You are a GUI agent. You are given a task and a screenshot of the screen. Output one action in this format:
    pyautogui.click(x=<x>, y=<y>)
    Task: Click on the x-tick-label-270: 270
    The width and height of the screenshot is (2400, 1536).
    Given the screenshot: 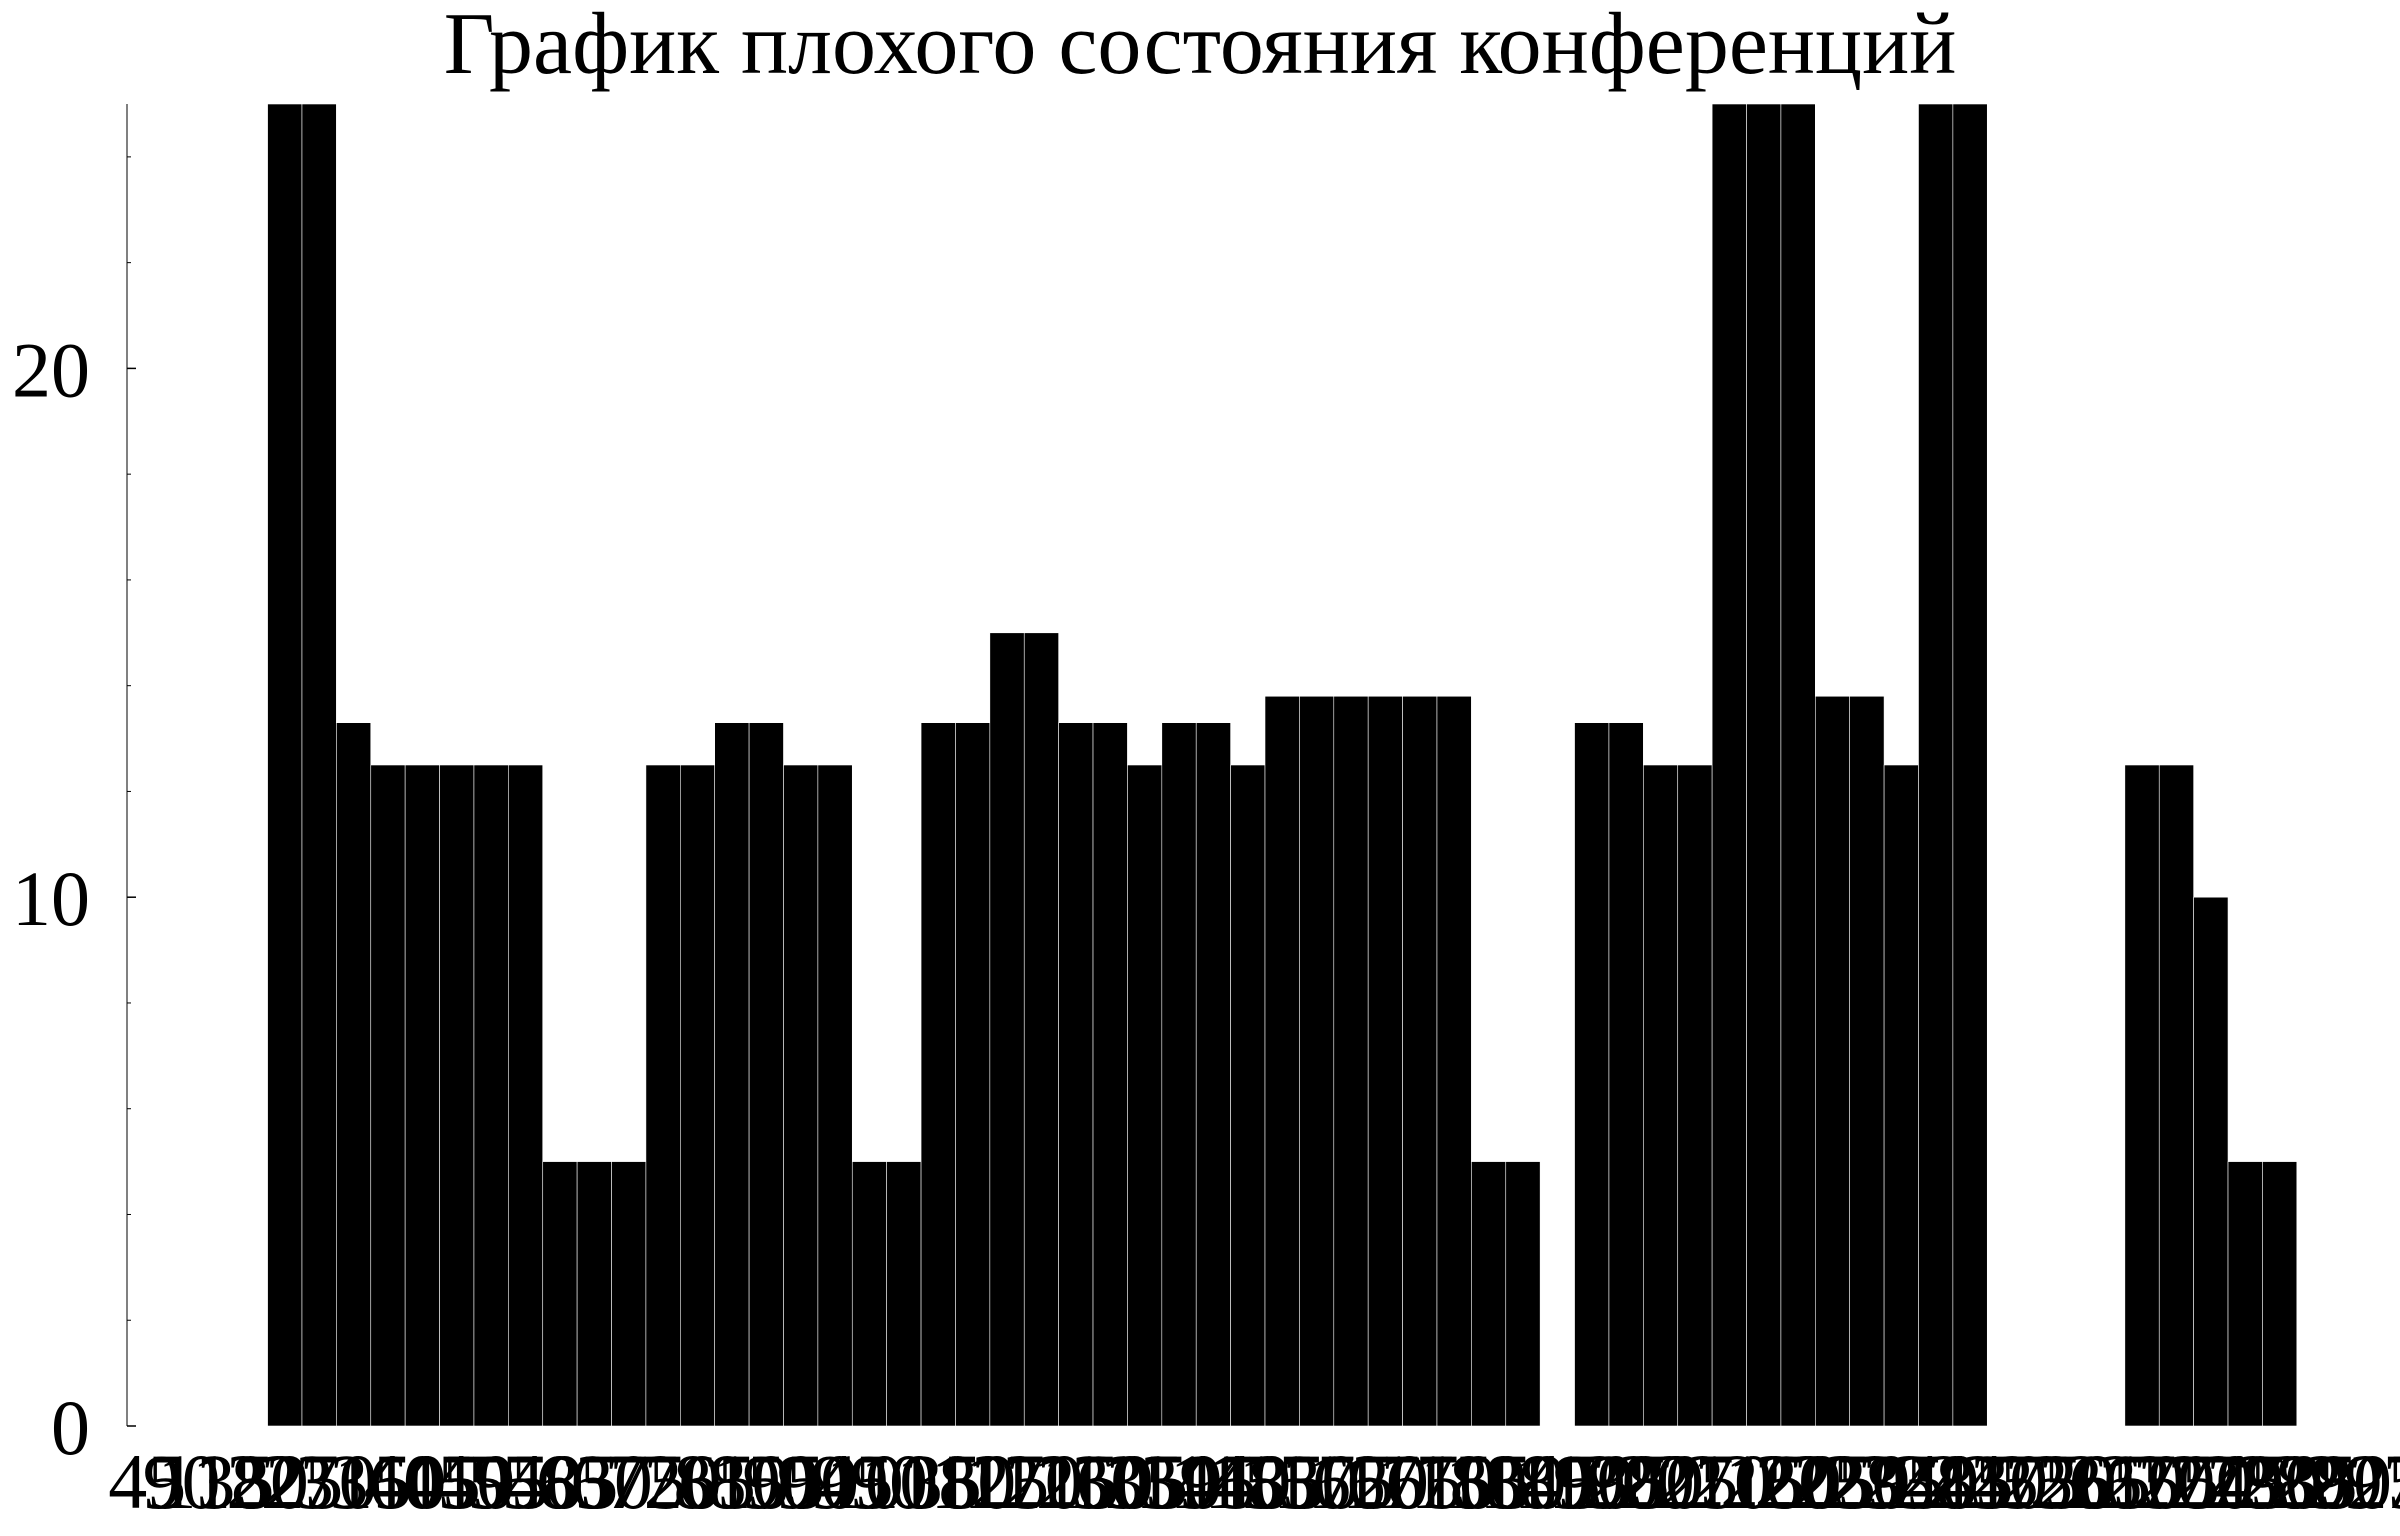 What is the action you would take?
    pyautogui.click(x=319, y=1481)
    